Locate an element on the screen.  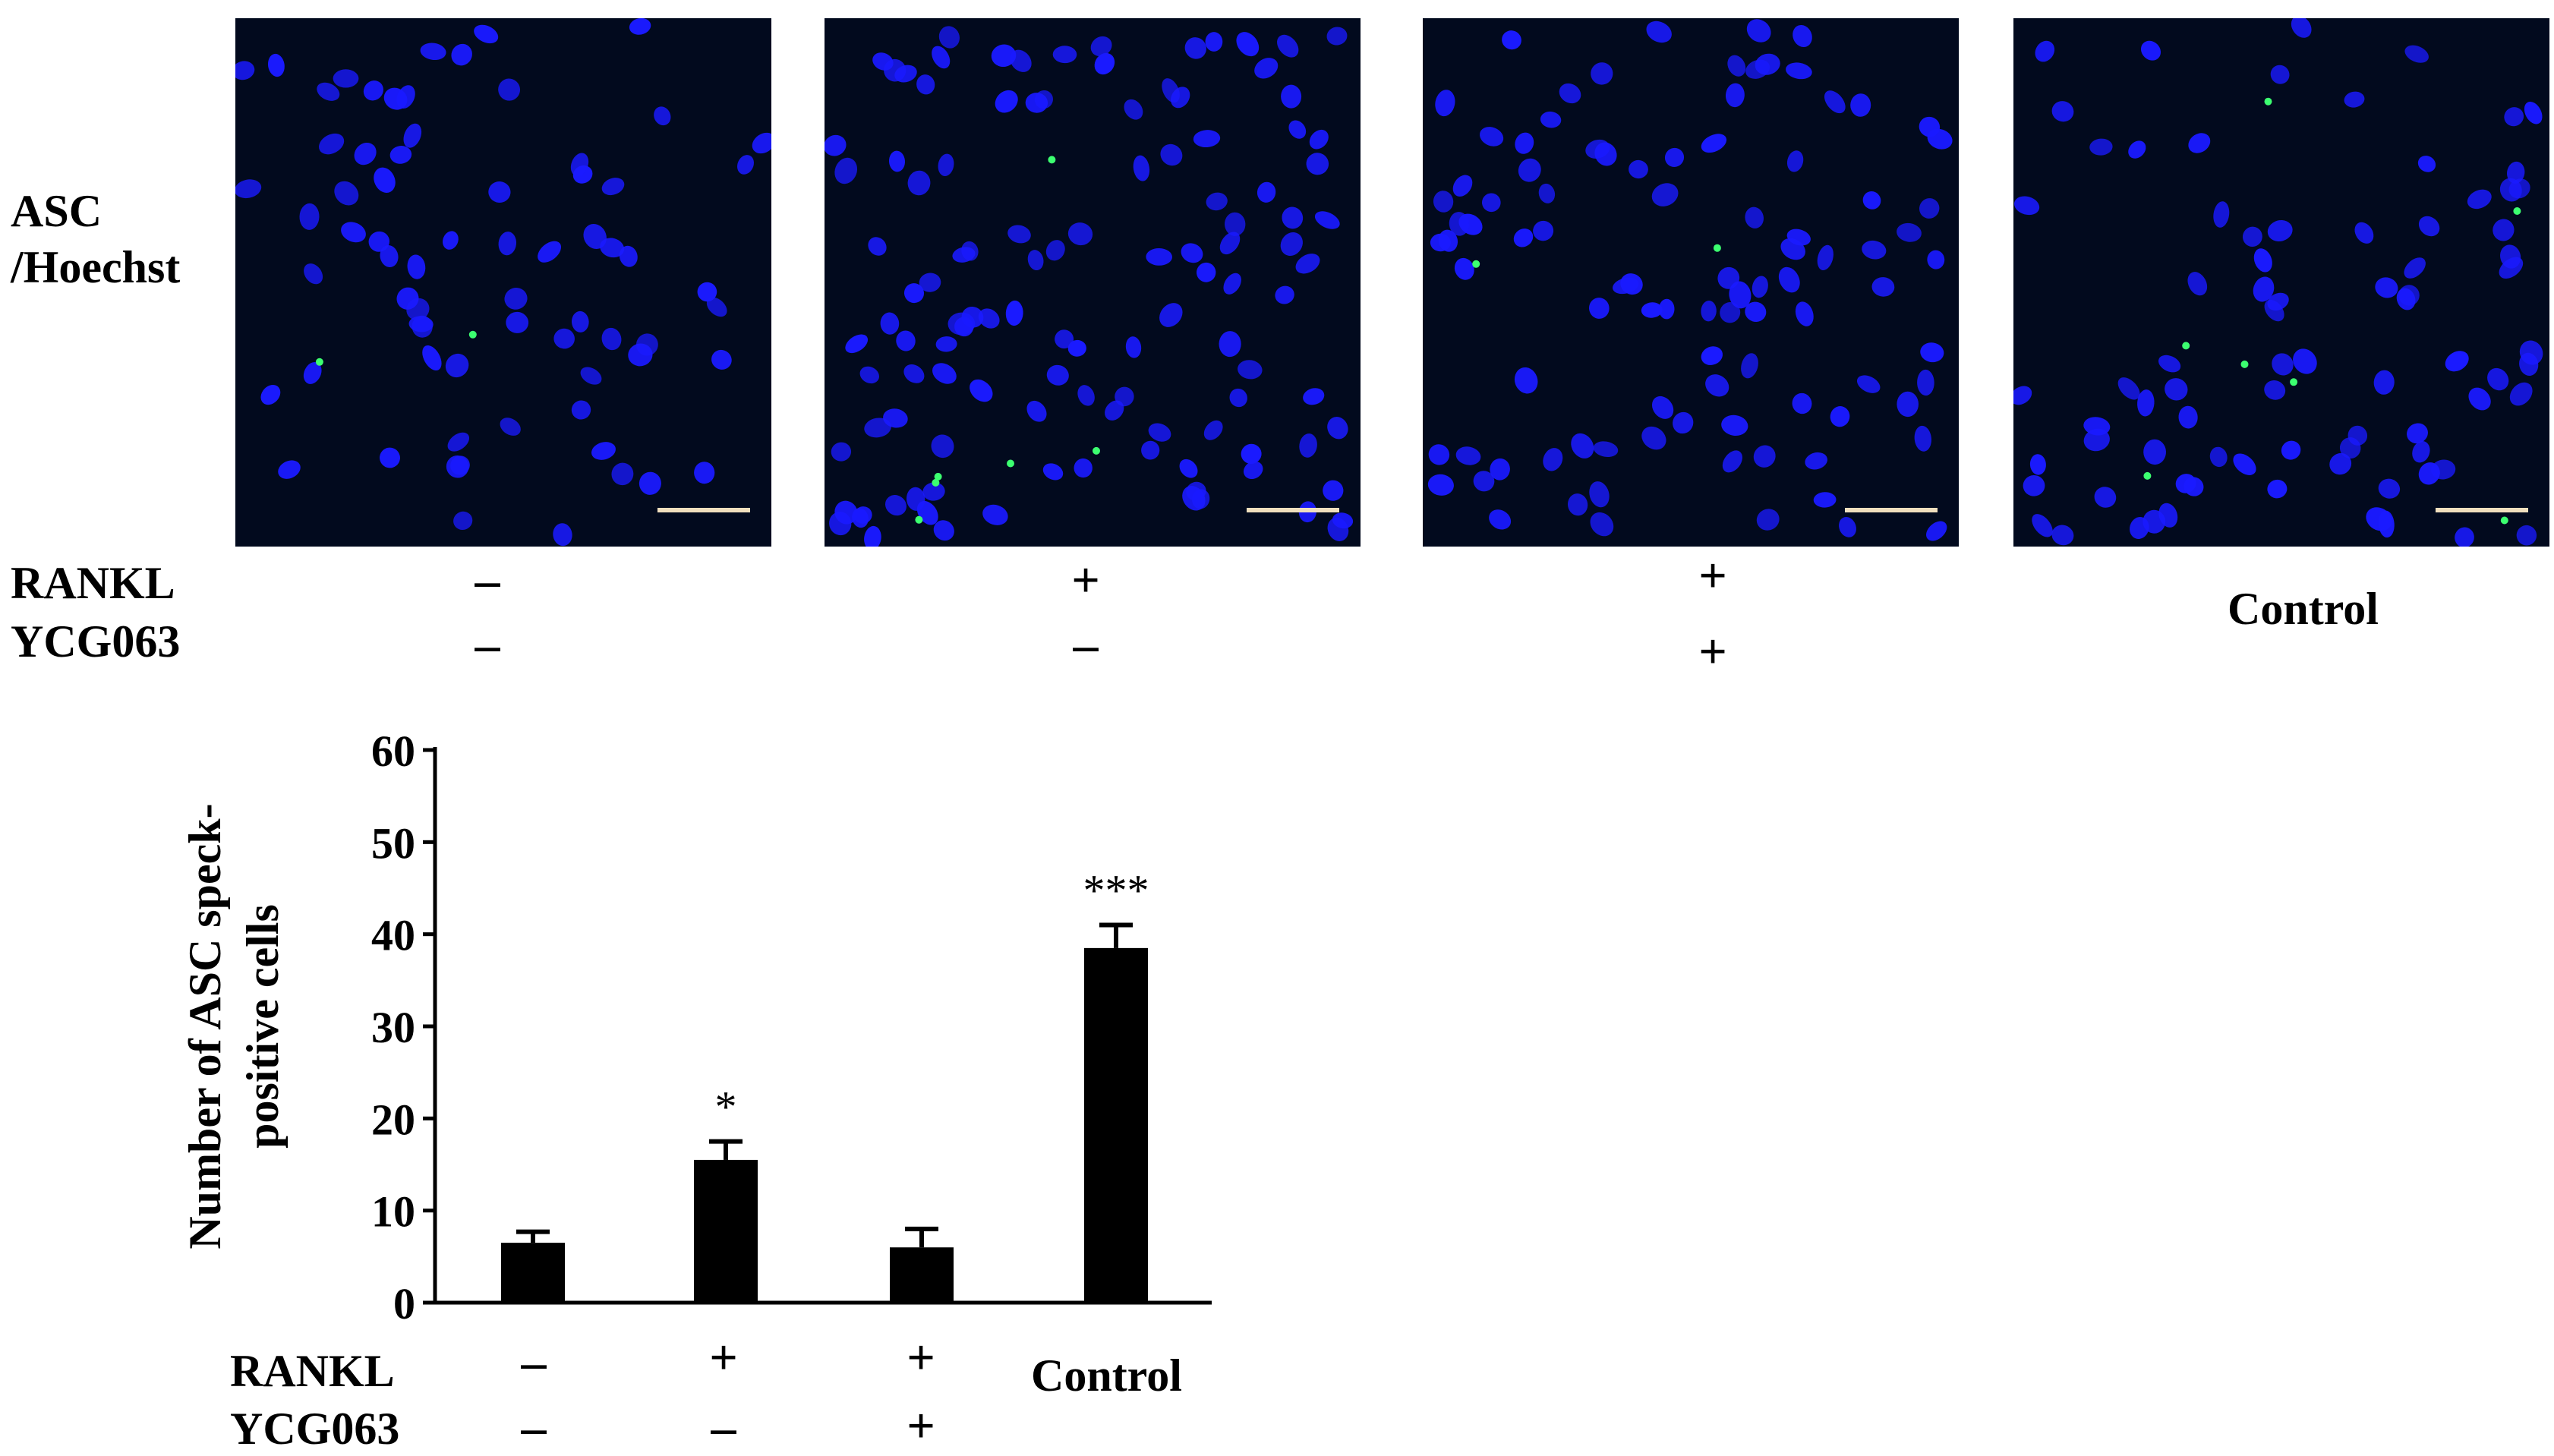
y-tick-label: 50 is located at coordinates (393, 843).